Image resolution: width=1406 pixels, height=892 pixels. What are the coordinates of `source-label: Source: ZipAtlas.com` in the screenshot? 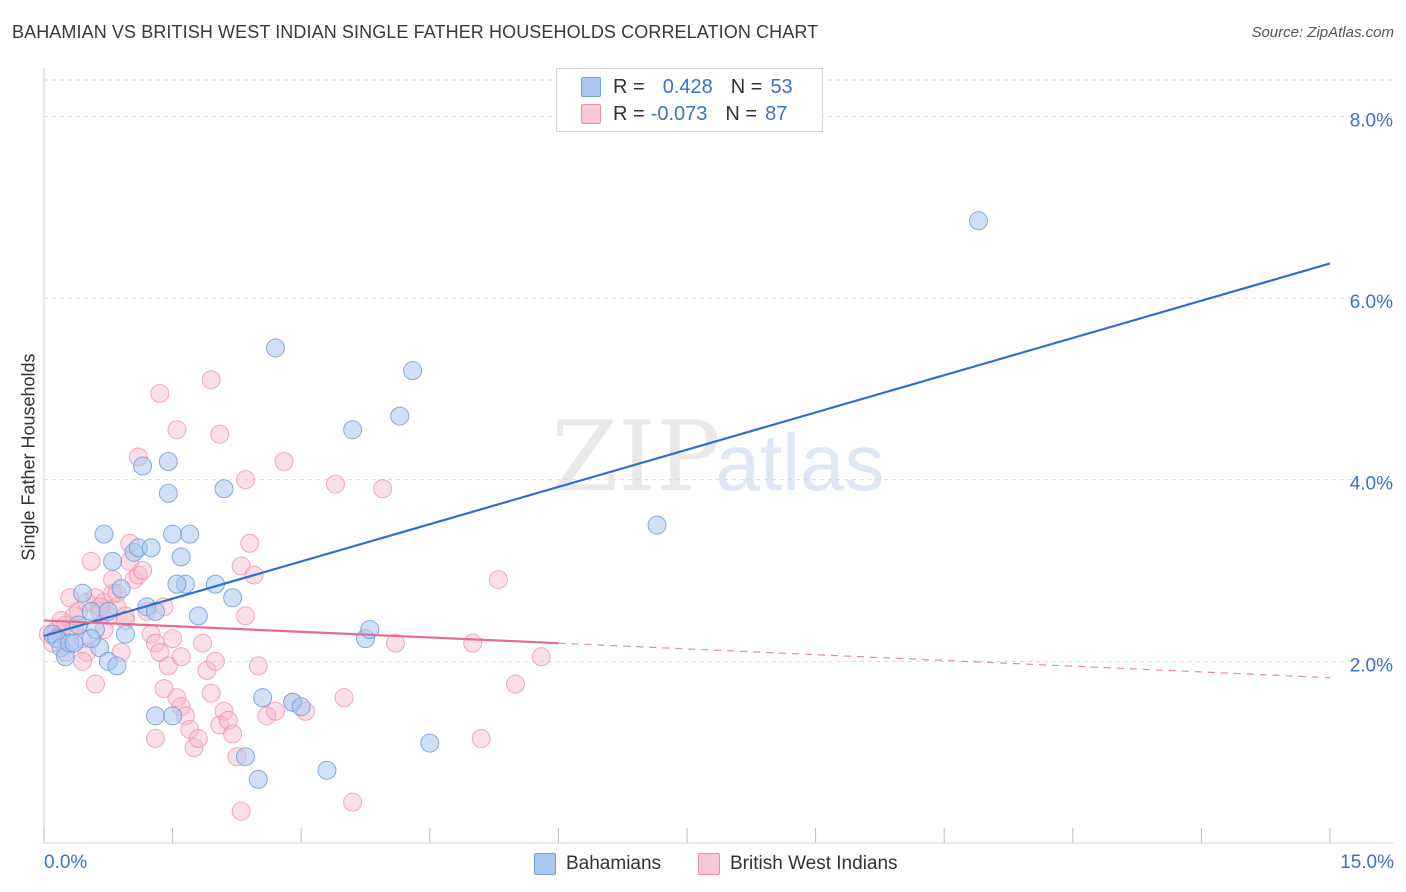 It's located at (1322, 32).